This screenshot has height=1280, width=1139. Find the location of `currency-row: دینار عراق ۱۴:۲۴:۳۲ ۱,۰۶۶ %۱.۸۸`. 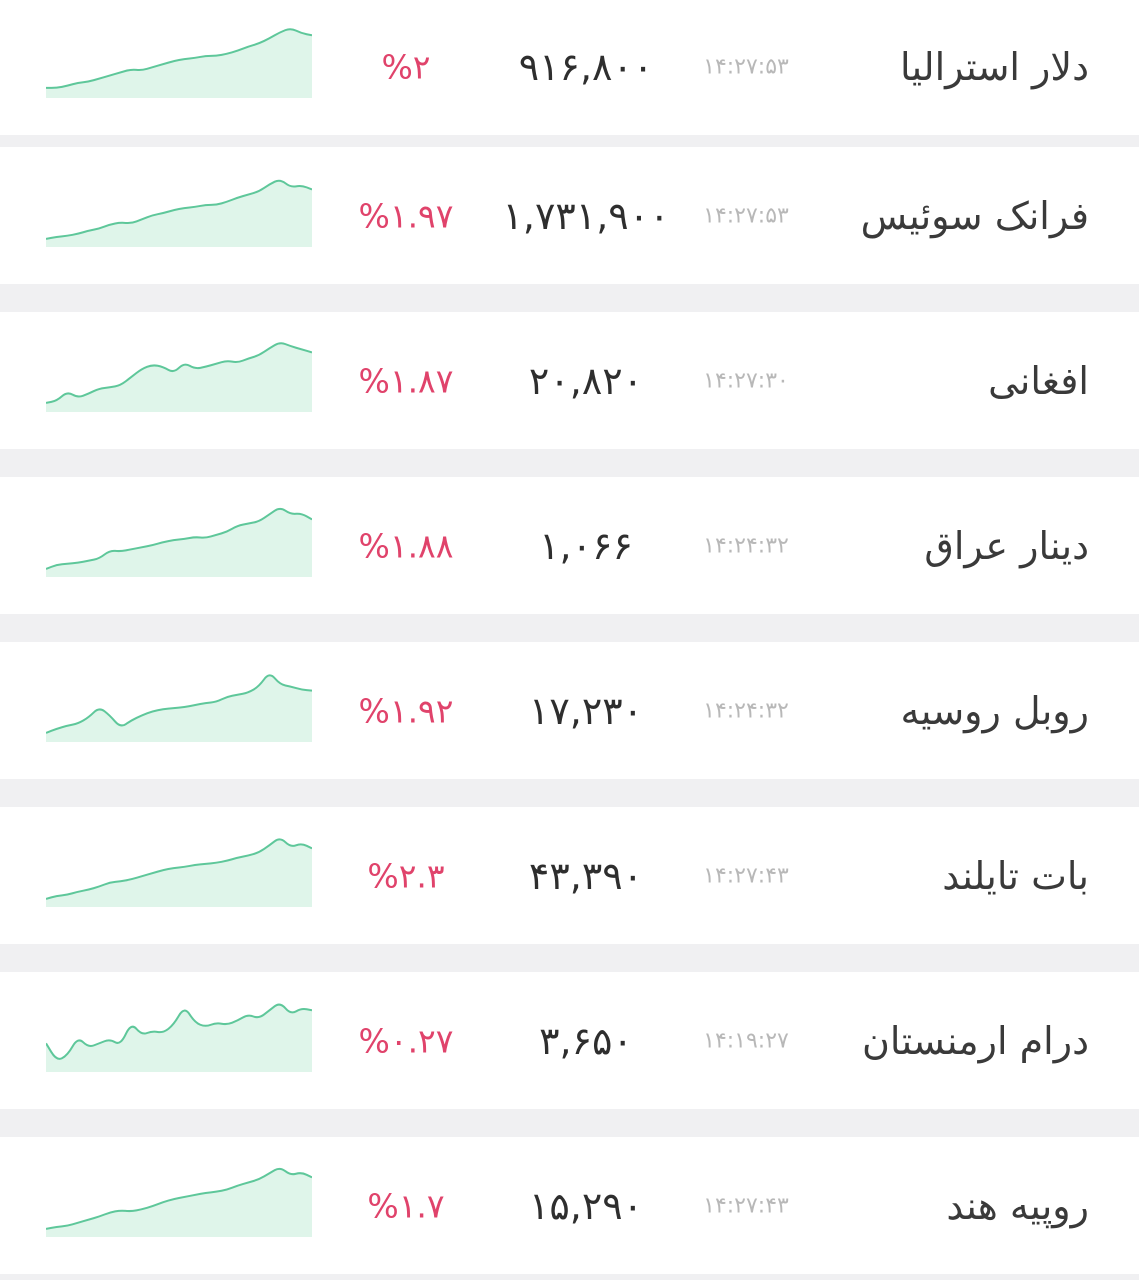

currency-row: دینار عراق ۱۴:۲۴:۳۲ ۱,۰۶۶ %۱.۸۸ is located at coordinates (569, 545).